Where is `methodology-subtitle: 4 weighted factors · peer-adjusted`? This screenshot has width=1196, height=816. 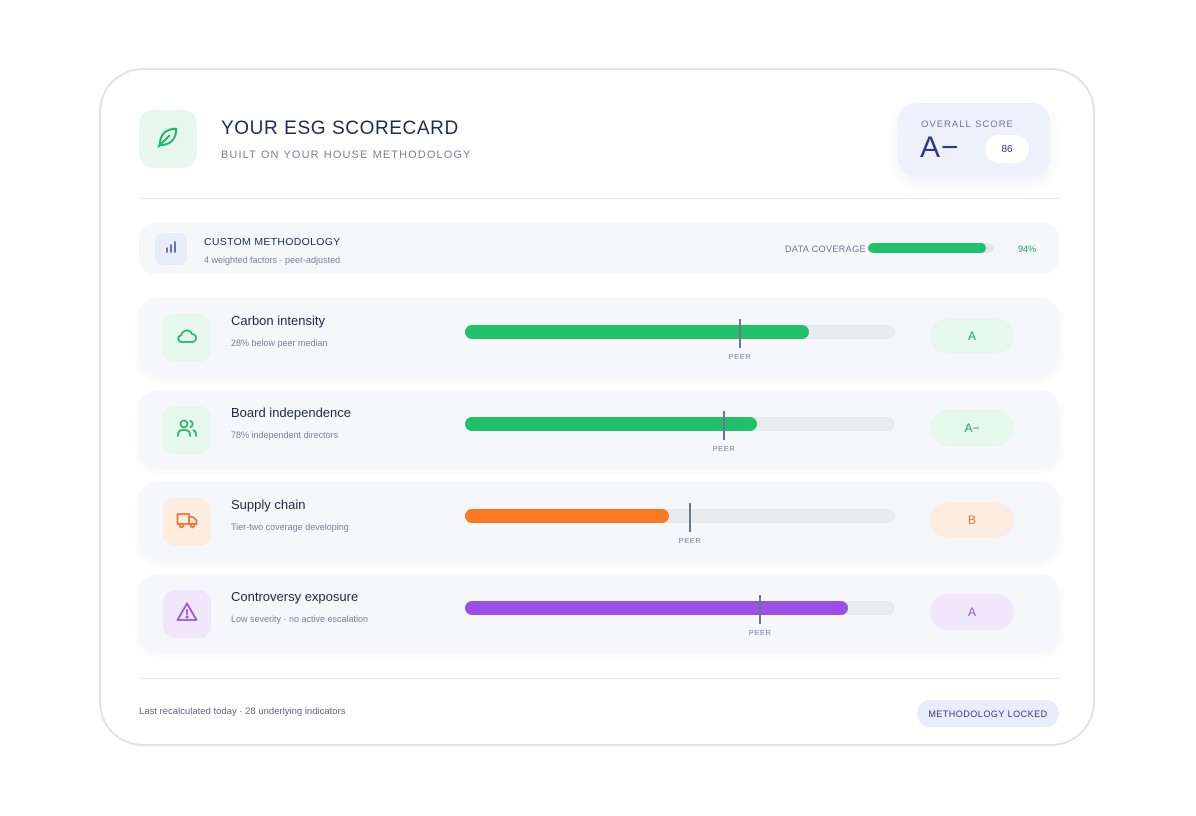 methodology-subtitle: 4 weighted factors · peer-adjusted is located at coordinates (272, 260).